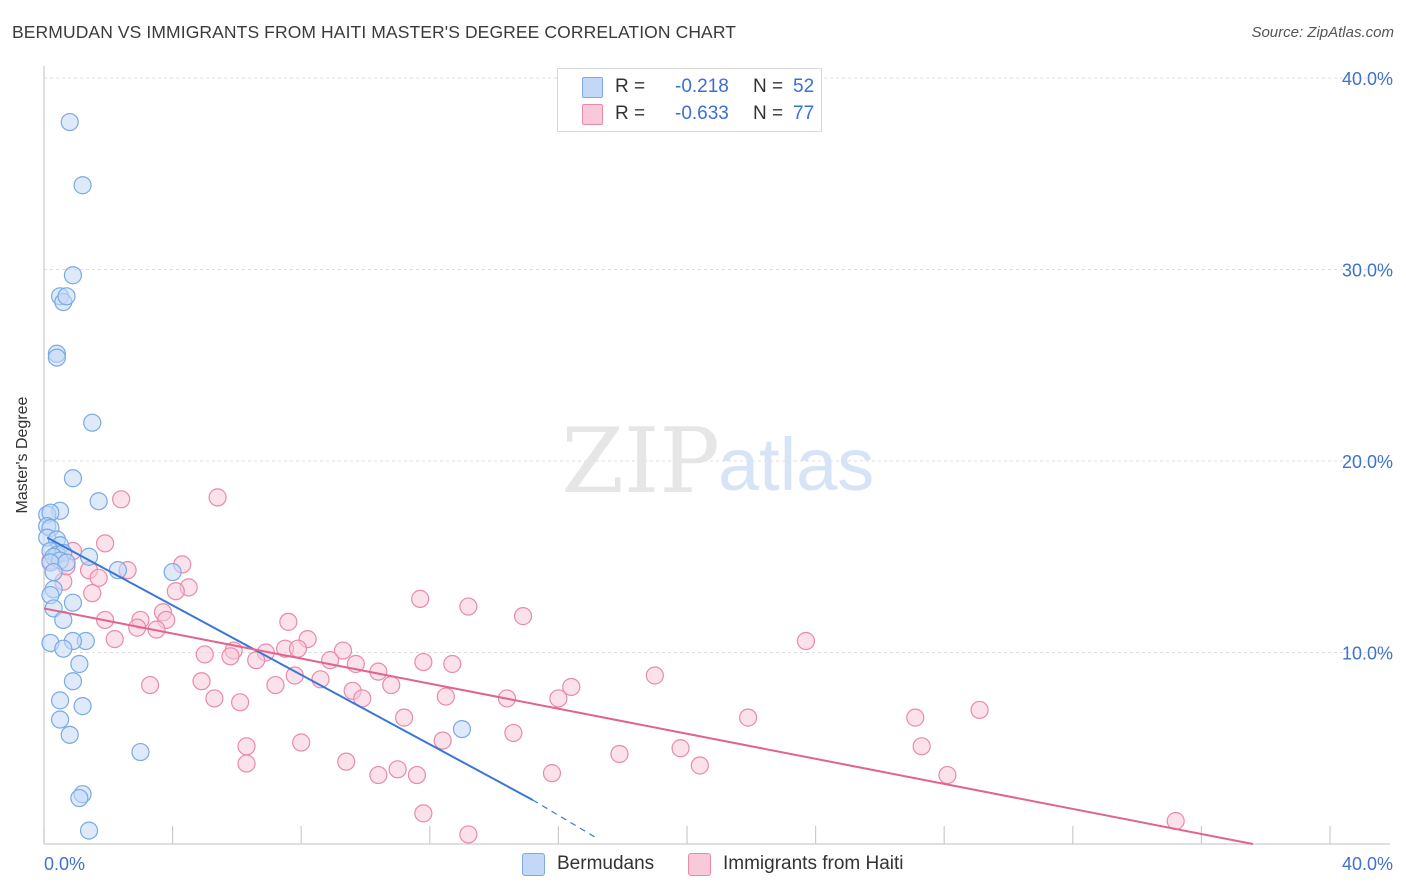 This screenshot has height=892, width=1406. Describe the element at coordinates (592, 114) in the screenshot. I see `legend-swatch-haiti` at that location.